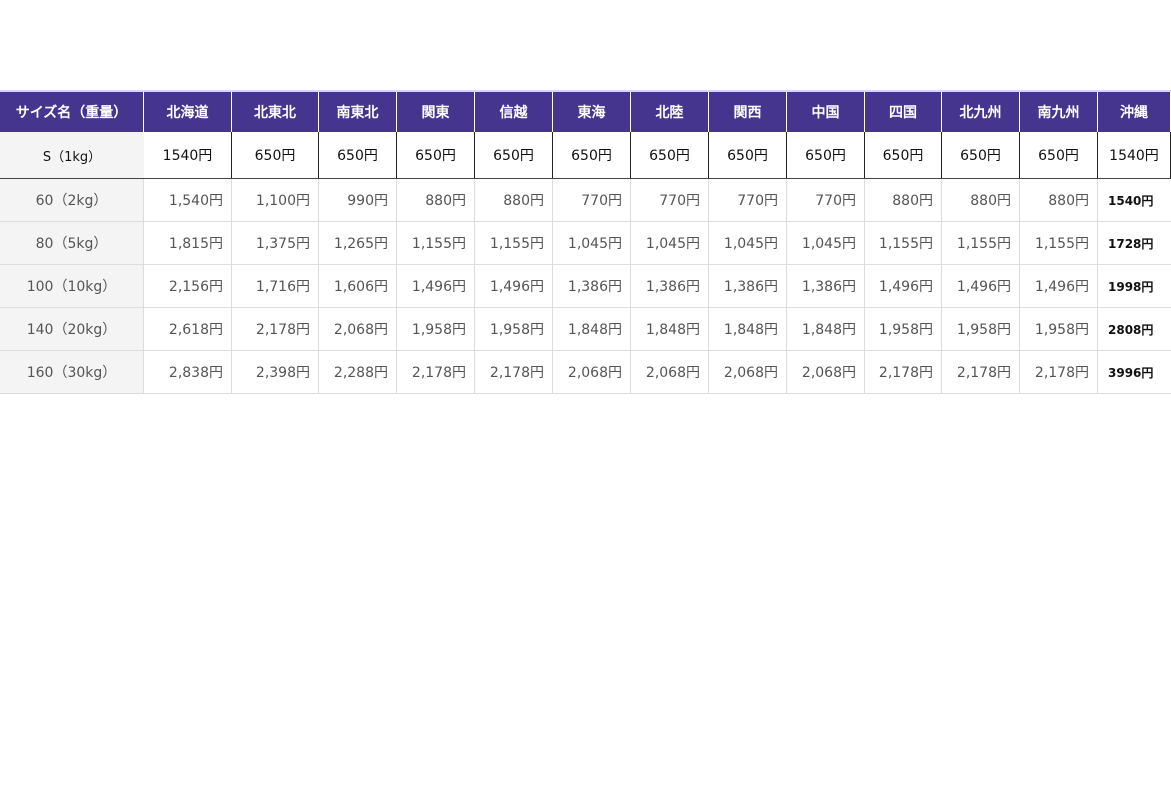 Image resolution: width=1171 pixels, height=789 pixels. Describe the element at coordinates (188, 286) in the screenshot. I see `price-cell: 2,156円` at that location.